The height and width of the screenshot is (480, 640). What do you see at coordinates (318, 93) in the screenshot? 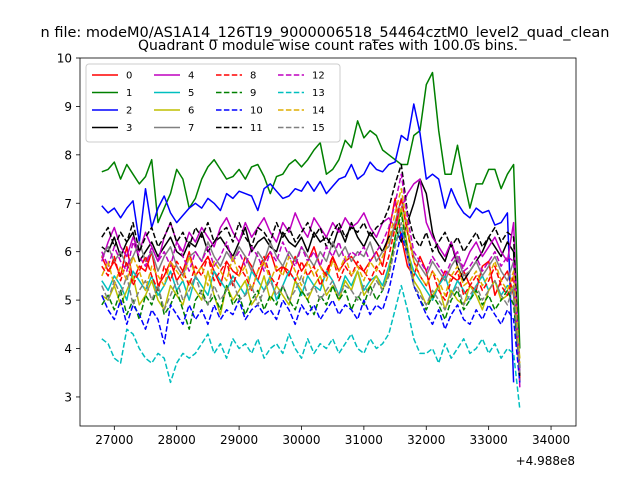
I see `legend-label: 13` at bounding box center [318, 93].